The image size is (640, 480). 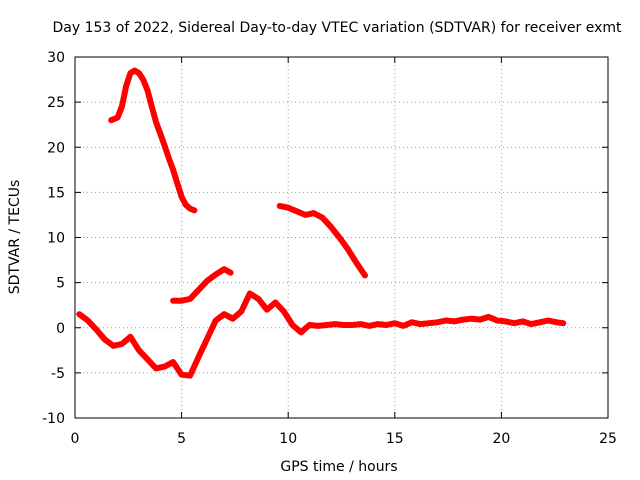 What do you see at coordinates (60, 284) in the screenshot?
I see `y-tick-label: 5` at bounding box center [60, 284].